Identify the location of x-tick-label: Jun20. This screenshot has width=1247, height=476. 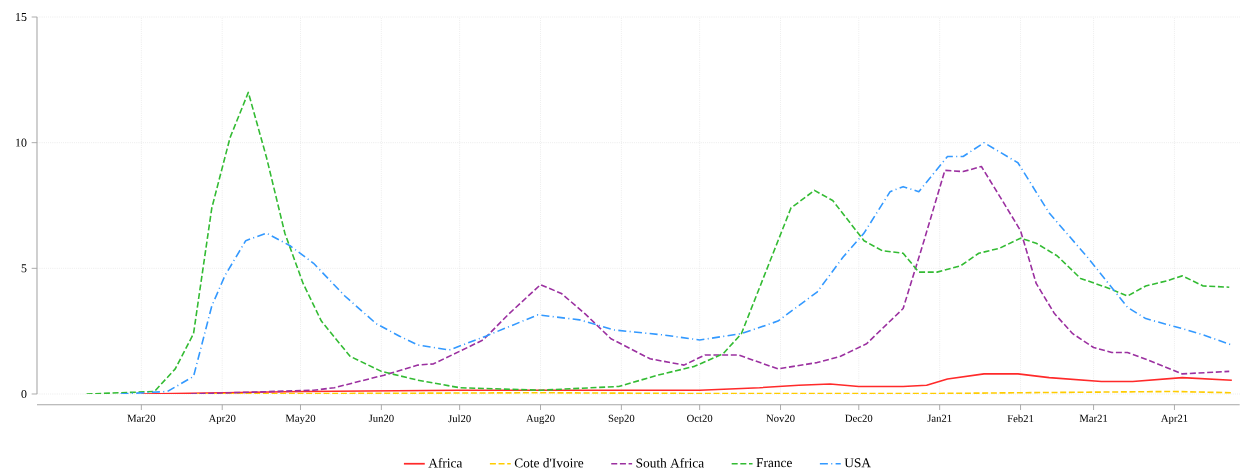
(381, 418).